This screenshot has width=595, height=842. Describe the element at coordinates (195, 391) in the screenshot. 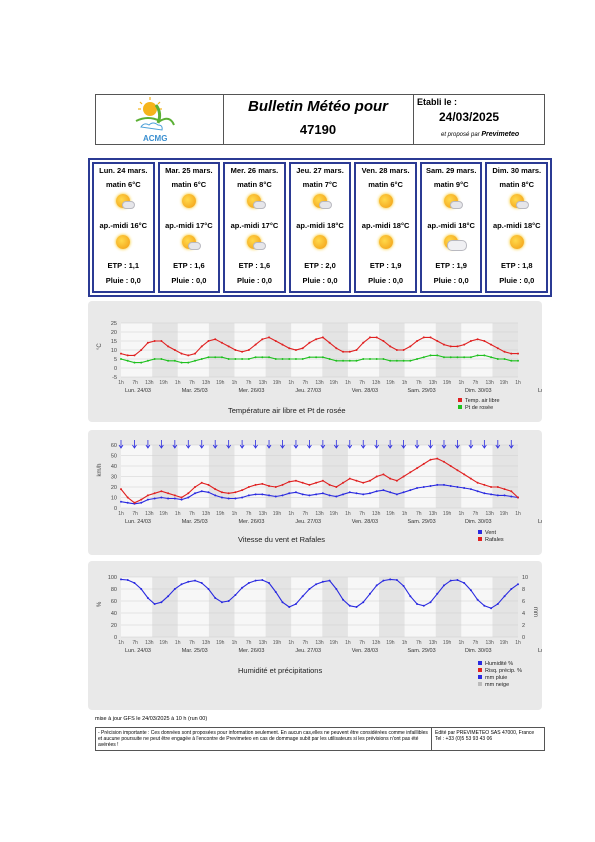

I see `x-day-label: Mar. 25/03` at that location.